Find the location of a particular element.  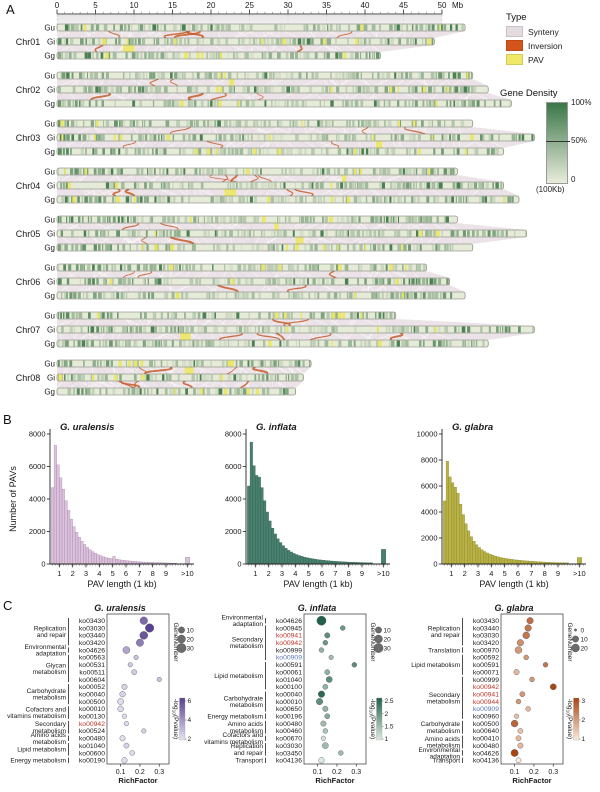

svg-text: Energy metabolism is located at coordinates (38, 761).